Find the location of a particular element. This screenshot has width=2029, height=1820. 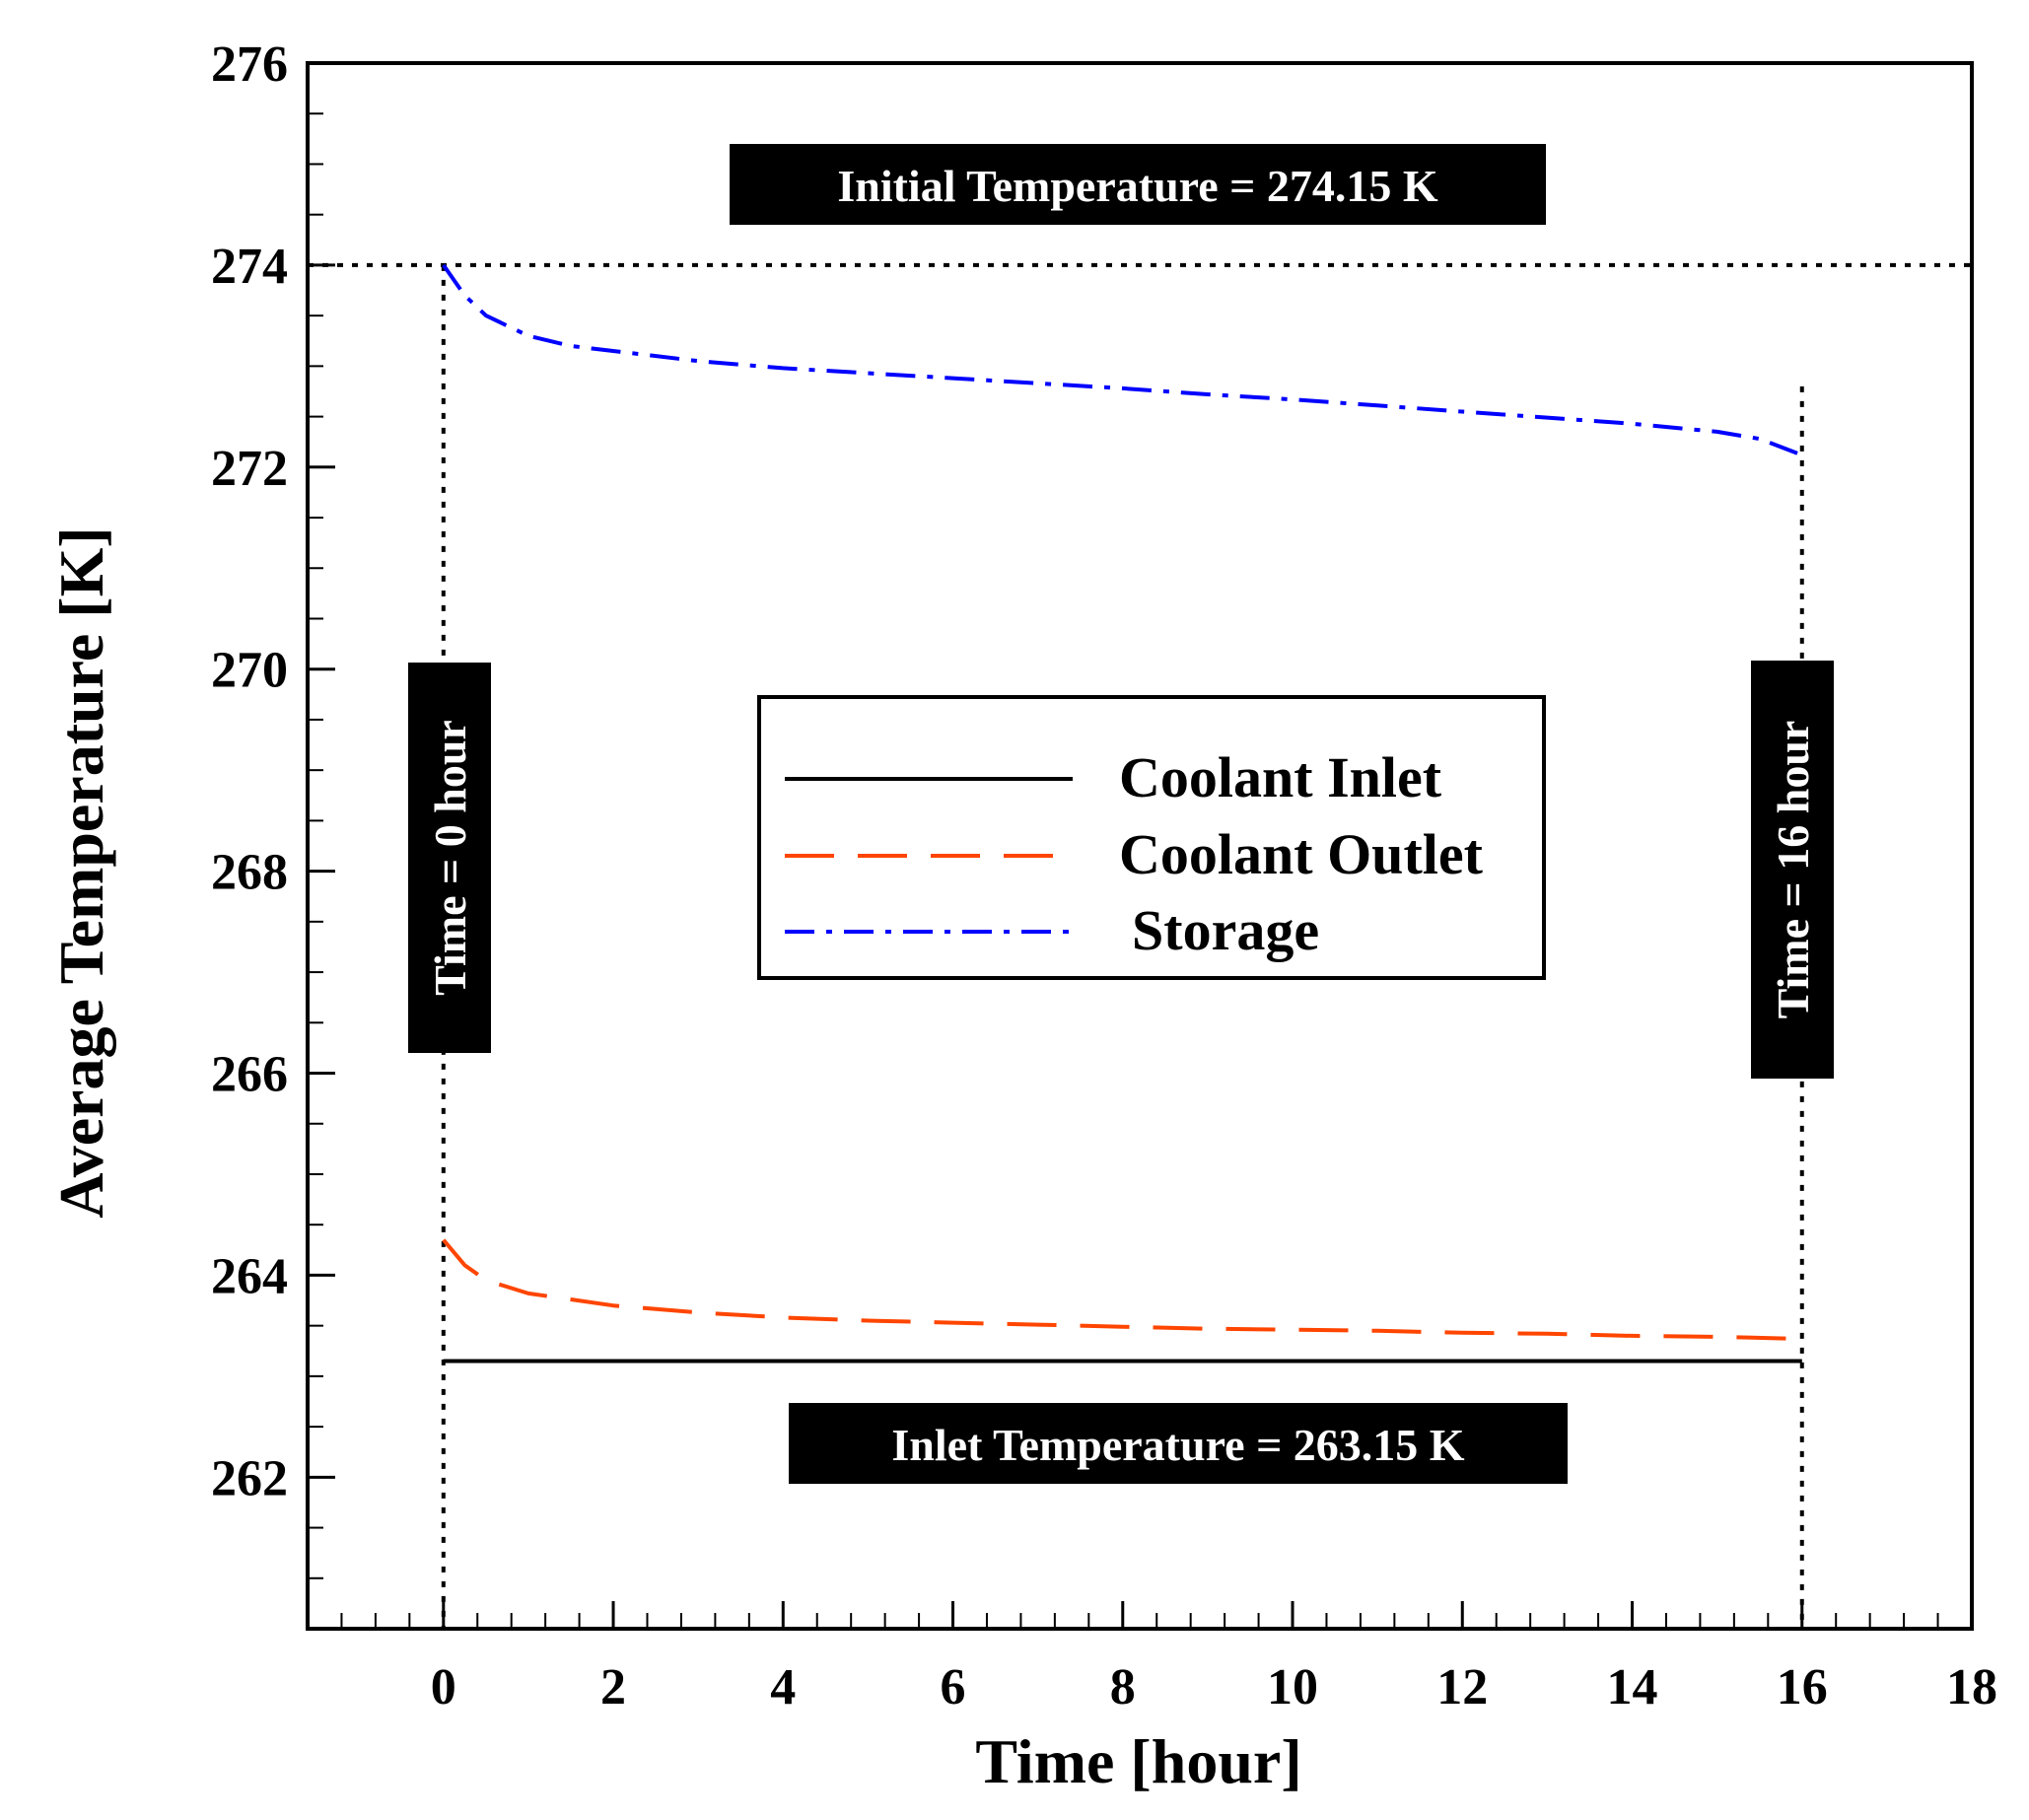

time-start-annotation: Time = 0 hour is located at coordinates (449, 858).